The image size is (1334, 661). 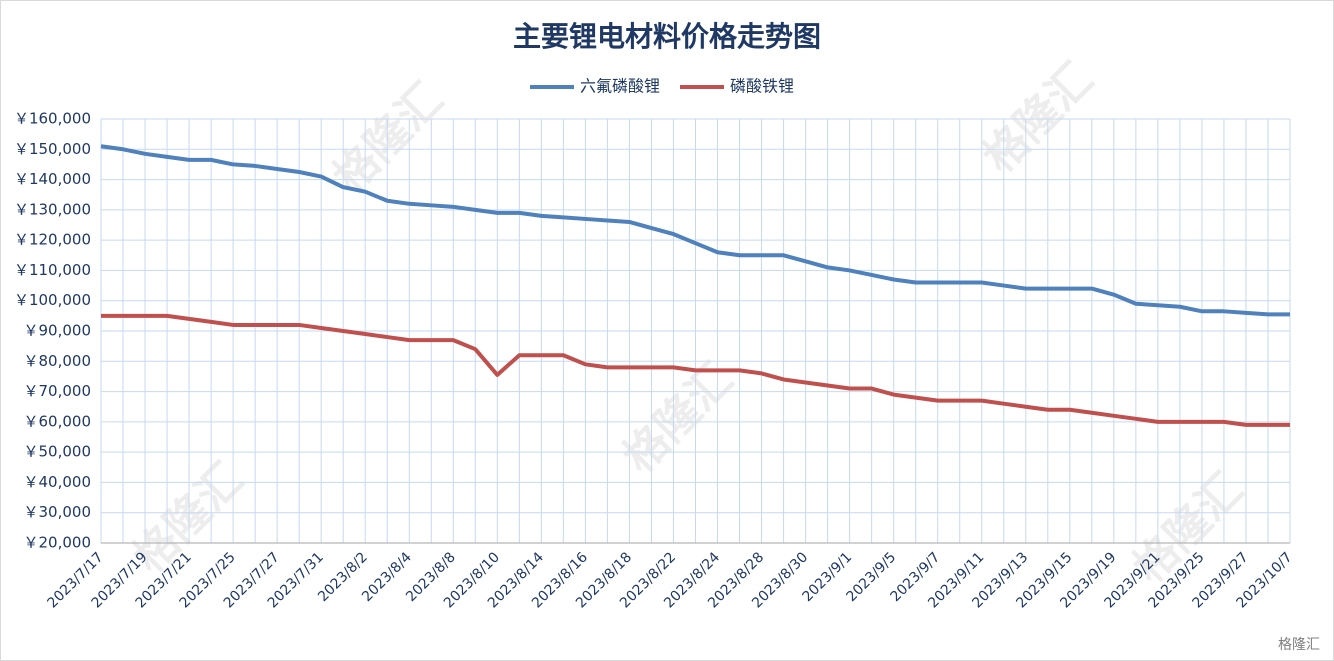 What do you see at coordinates (52, 119) in the screenshot?
I see `y-tick-label: ￥160,000` at bounding box center [52, 119].